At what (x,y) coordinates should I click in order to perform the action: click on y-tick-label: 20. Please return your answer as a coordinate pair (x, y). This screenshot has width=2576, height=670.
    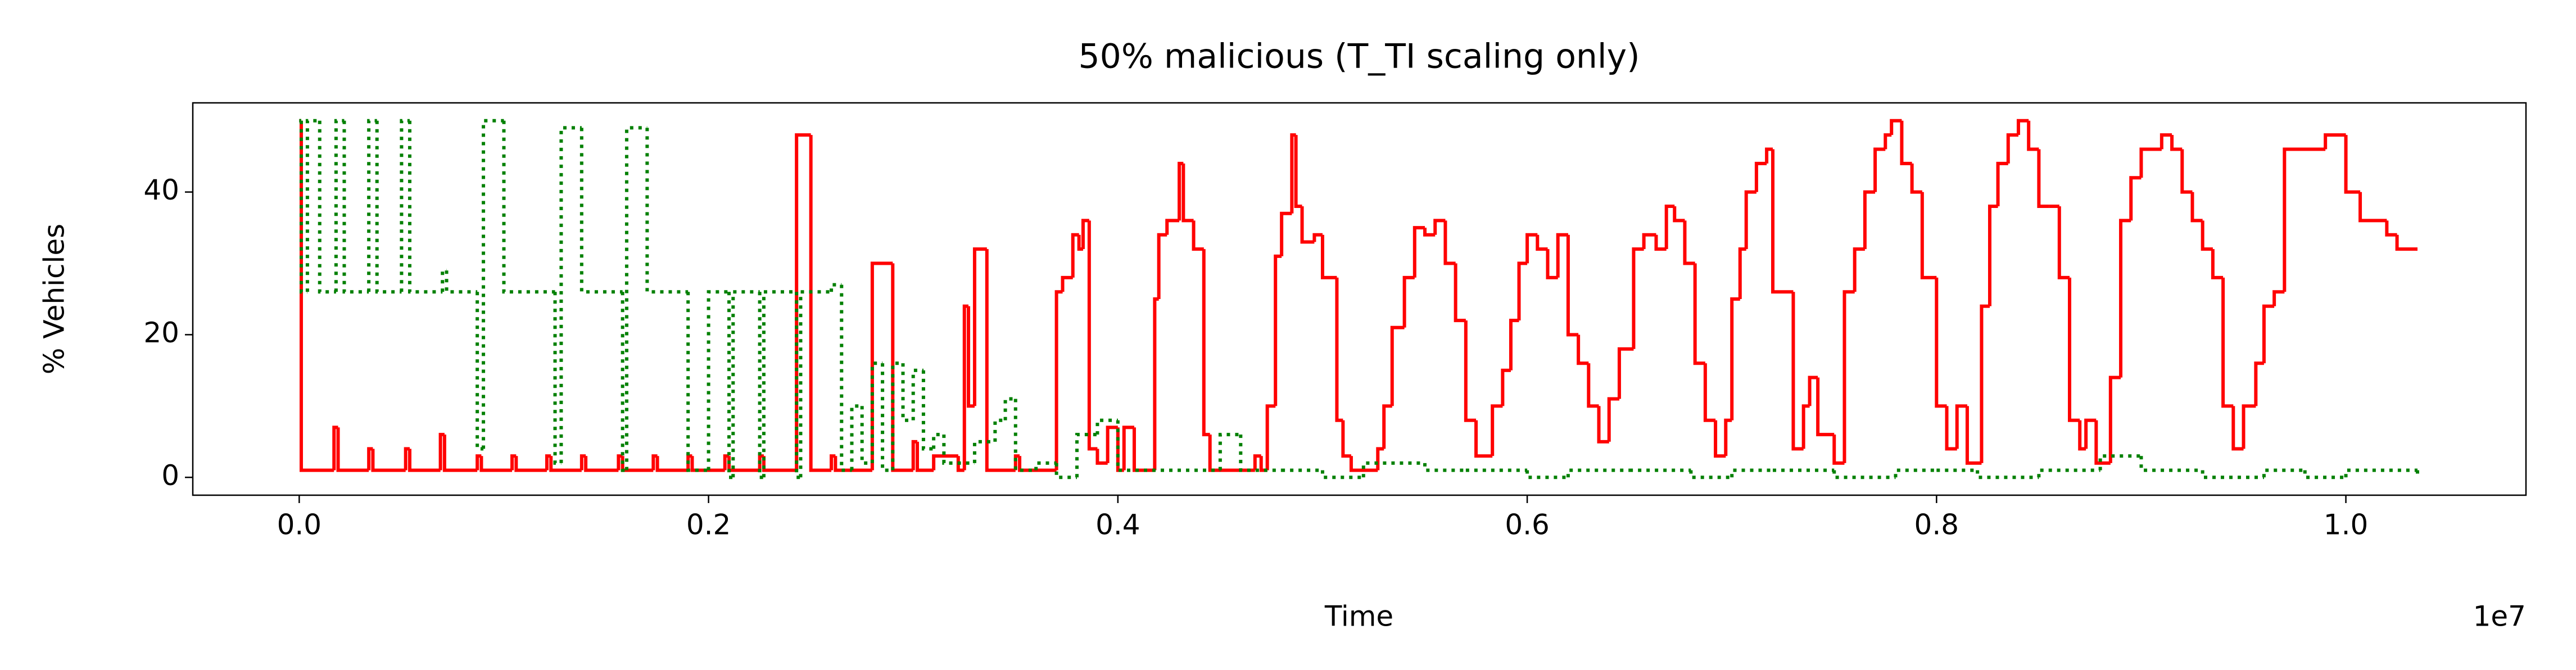
    Looking at the image, I should click on (161, 332).